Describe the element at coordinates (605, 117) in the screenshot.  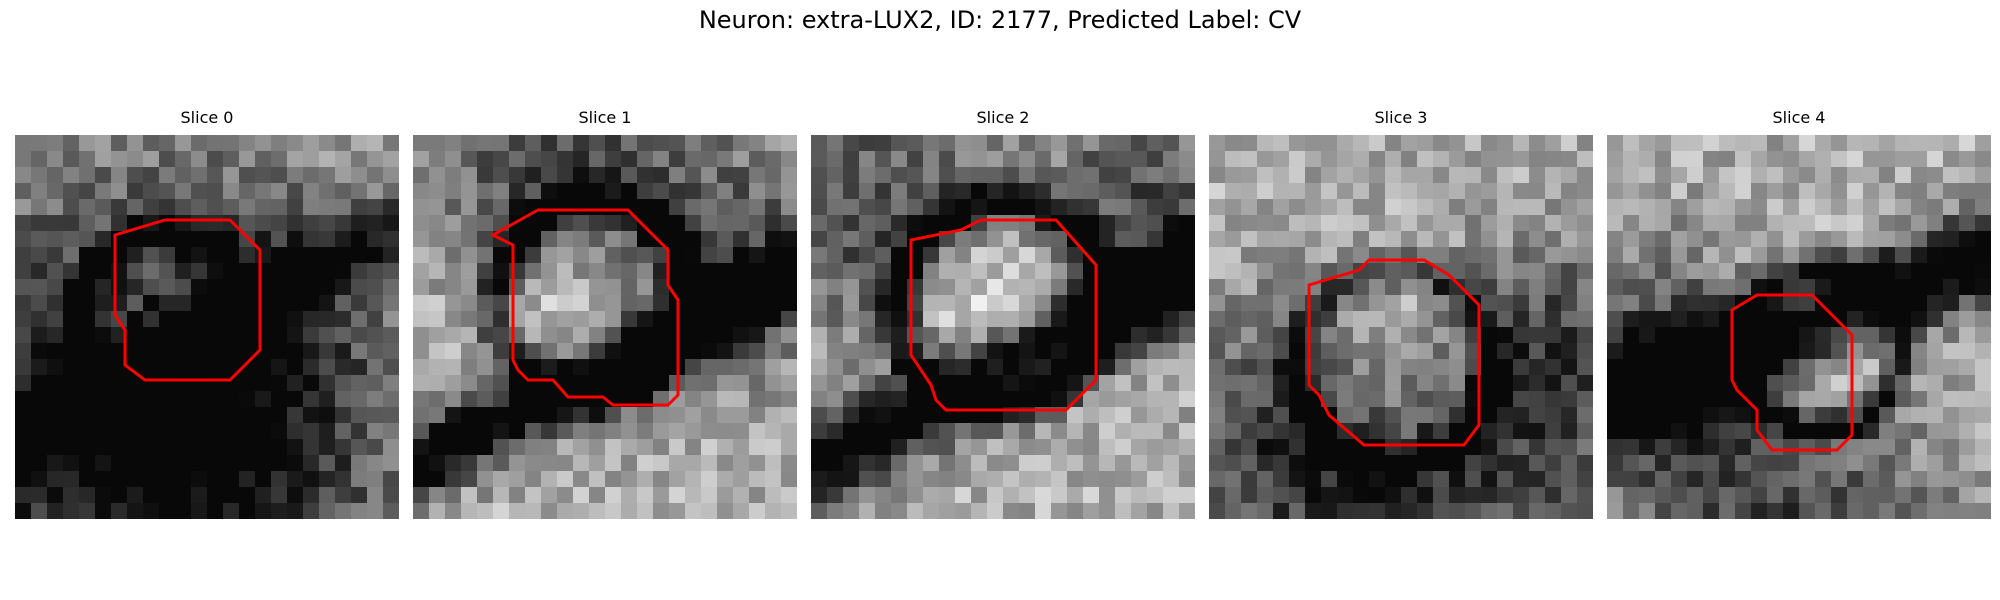
I see `slice-title-1: Slice 1` at that location.